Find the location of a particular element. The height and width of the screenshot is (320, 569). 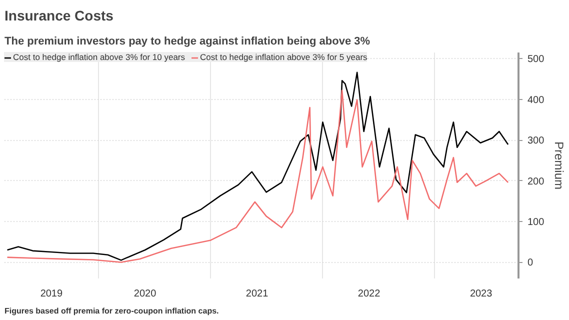

x-tick-label: 2023 is located at coordinates (481, 294).